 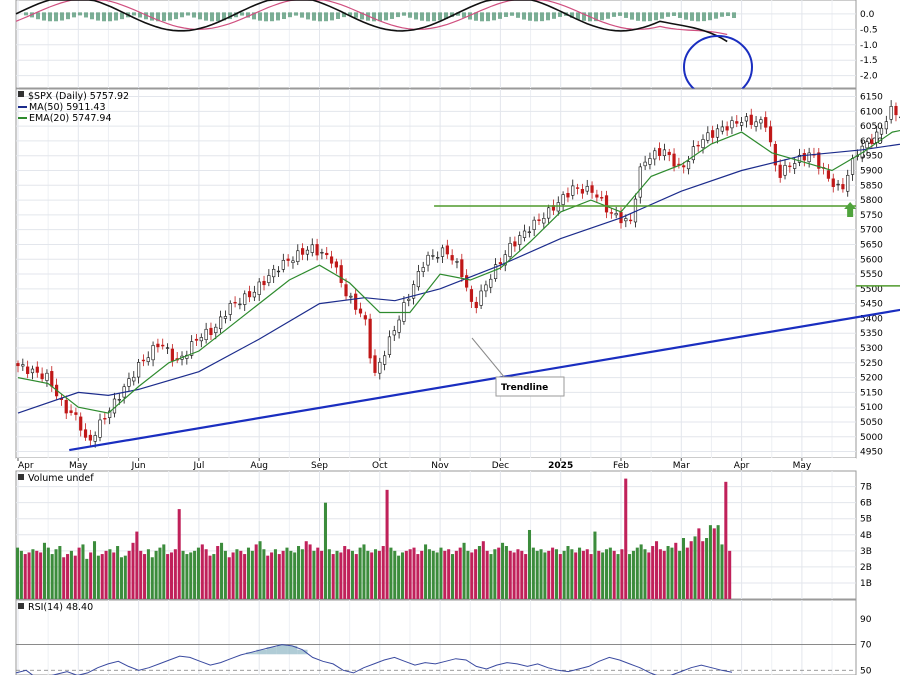 What do you see at coordinates (850, 209) in the screenshot?
I see `green-up-arrow` at bounding box center [850, 209].